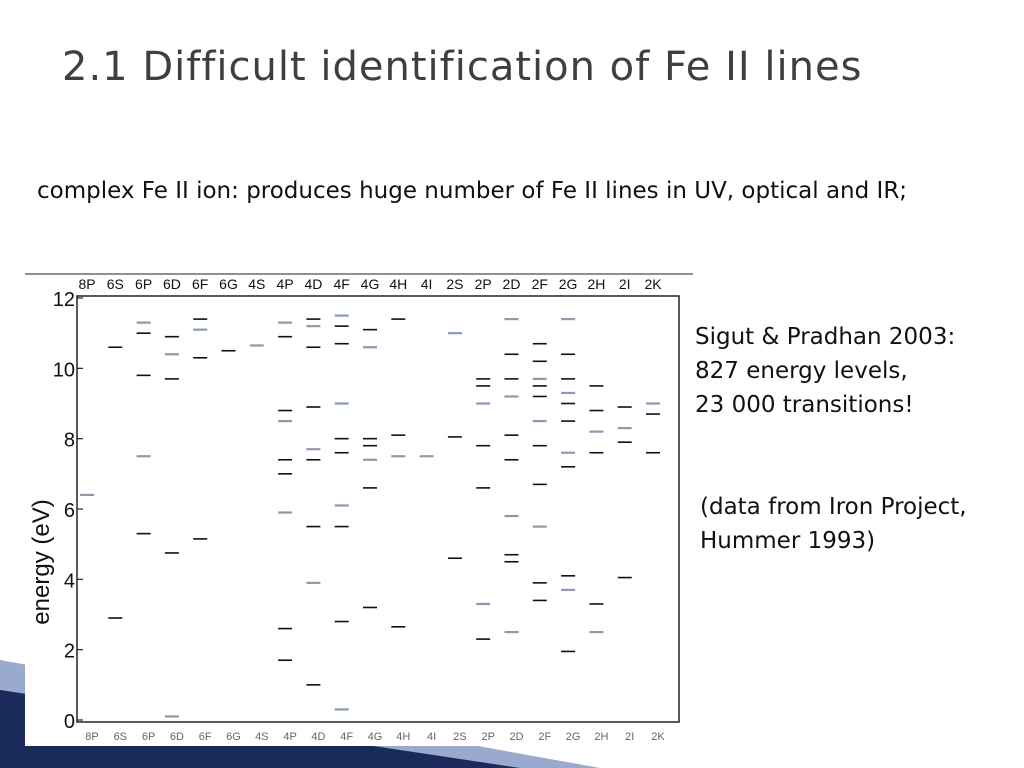  Describe the element at coordinates (256, 284) in the screenshot. I see `term-label-top: 4S` at that location.